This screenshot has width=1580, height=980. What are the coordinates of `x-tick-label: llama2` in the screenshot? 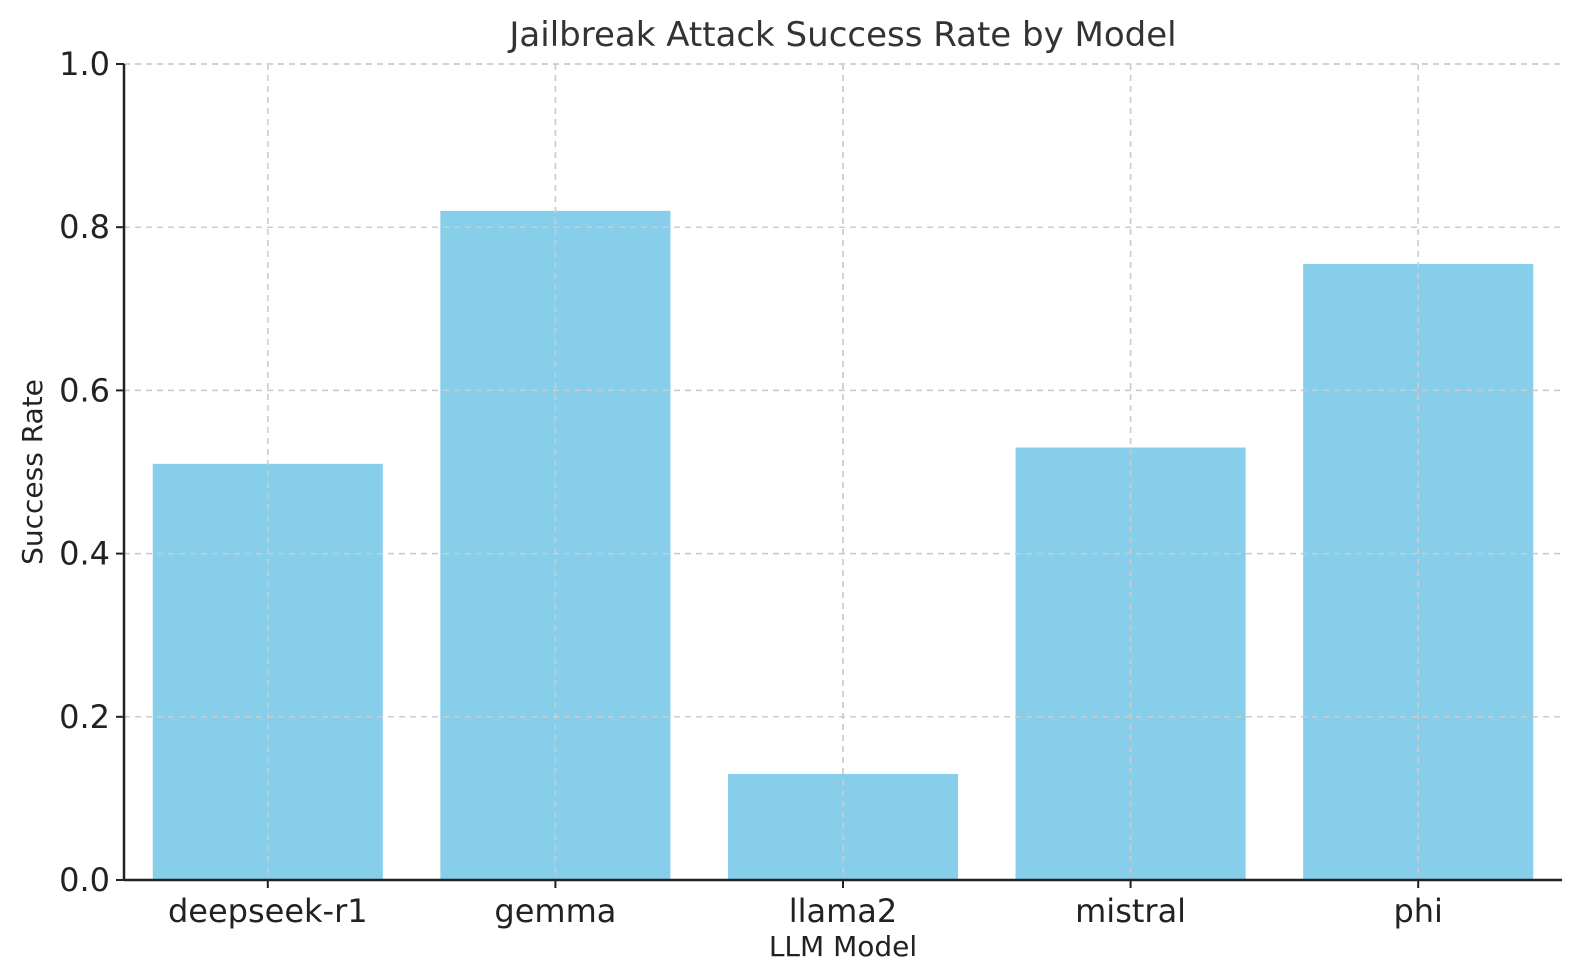 It's located at (843, 911).